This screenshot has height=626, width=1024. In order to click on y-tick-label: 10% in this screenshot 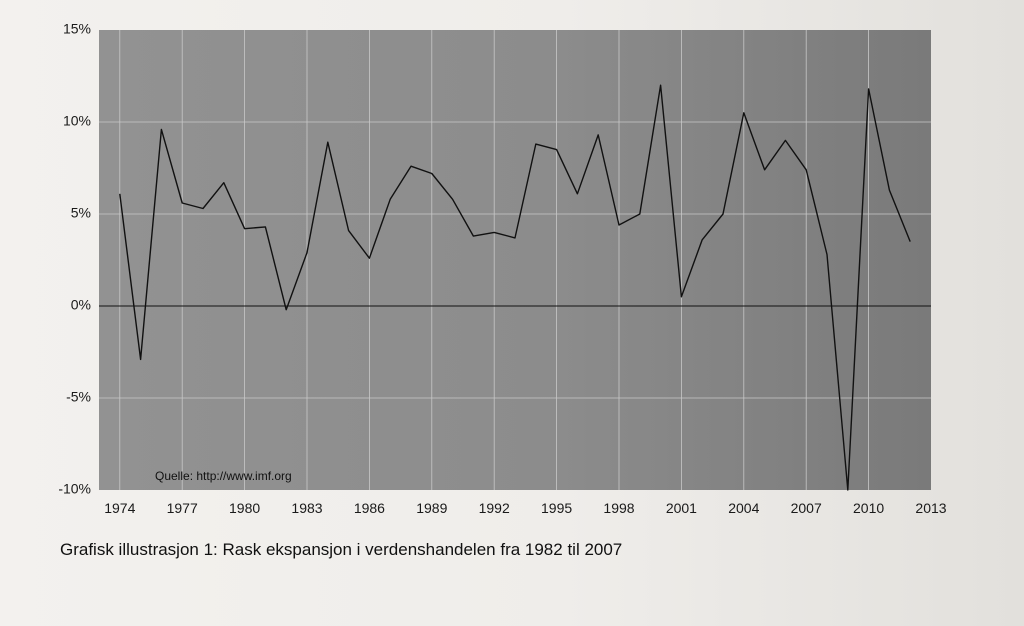, I will do `click(77, 121)`.